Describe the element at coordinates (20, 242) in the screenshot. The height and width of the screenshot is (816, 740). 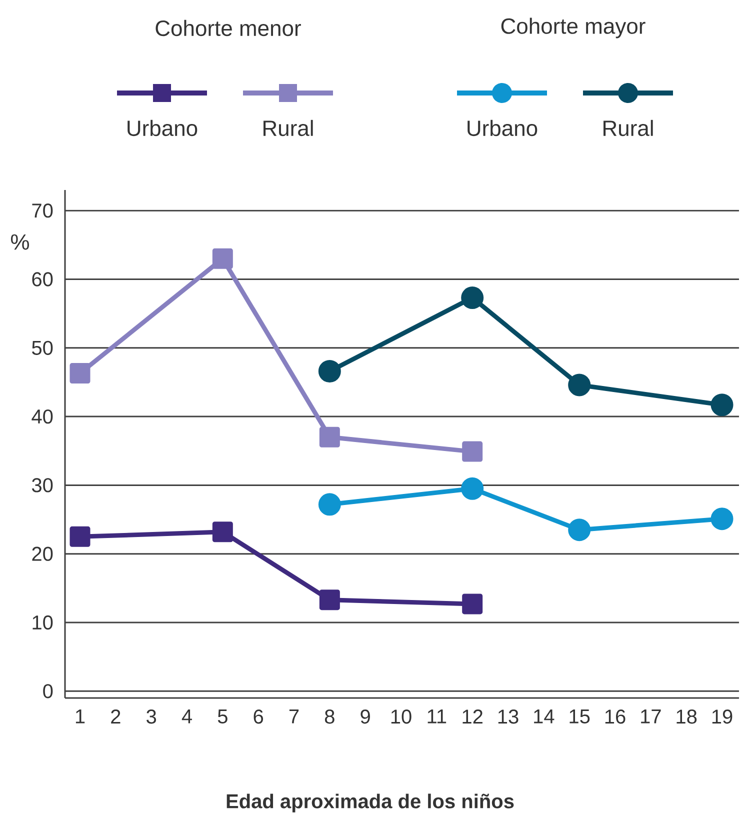
I see `y-axis-title: %` at that location.